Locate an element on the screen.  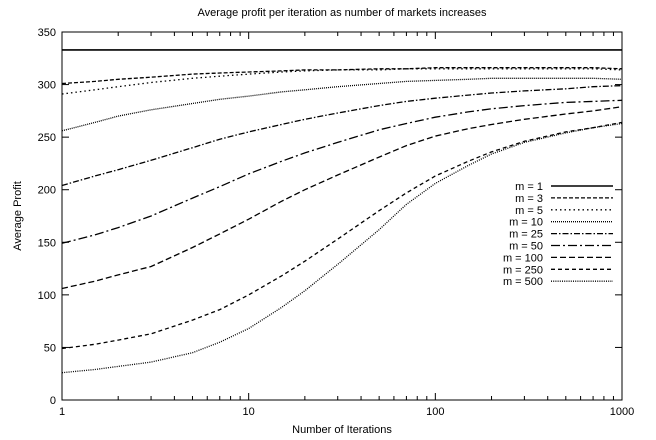
legend-label: m = 25 is located at coordinates (526, 235).